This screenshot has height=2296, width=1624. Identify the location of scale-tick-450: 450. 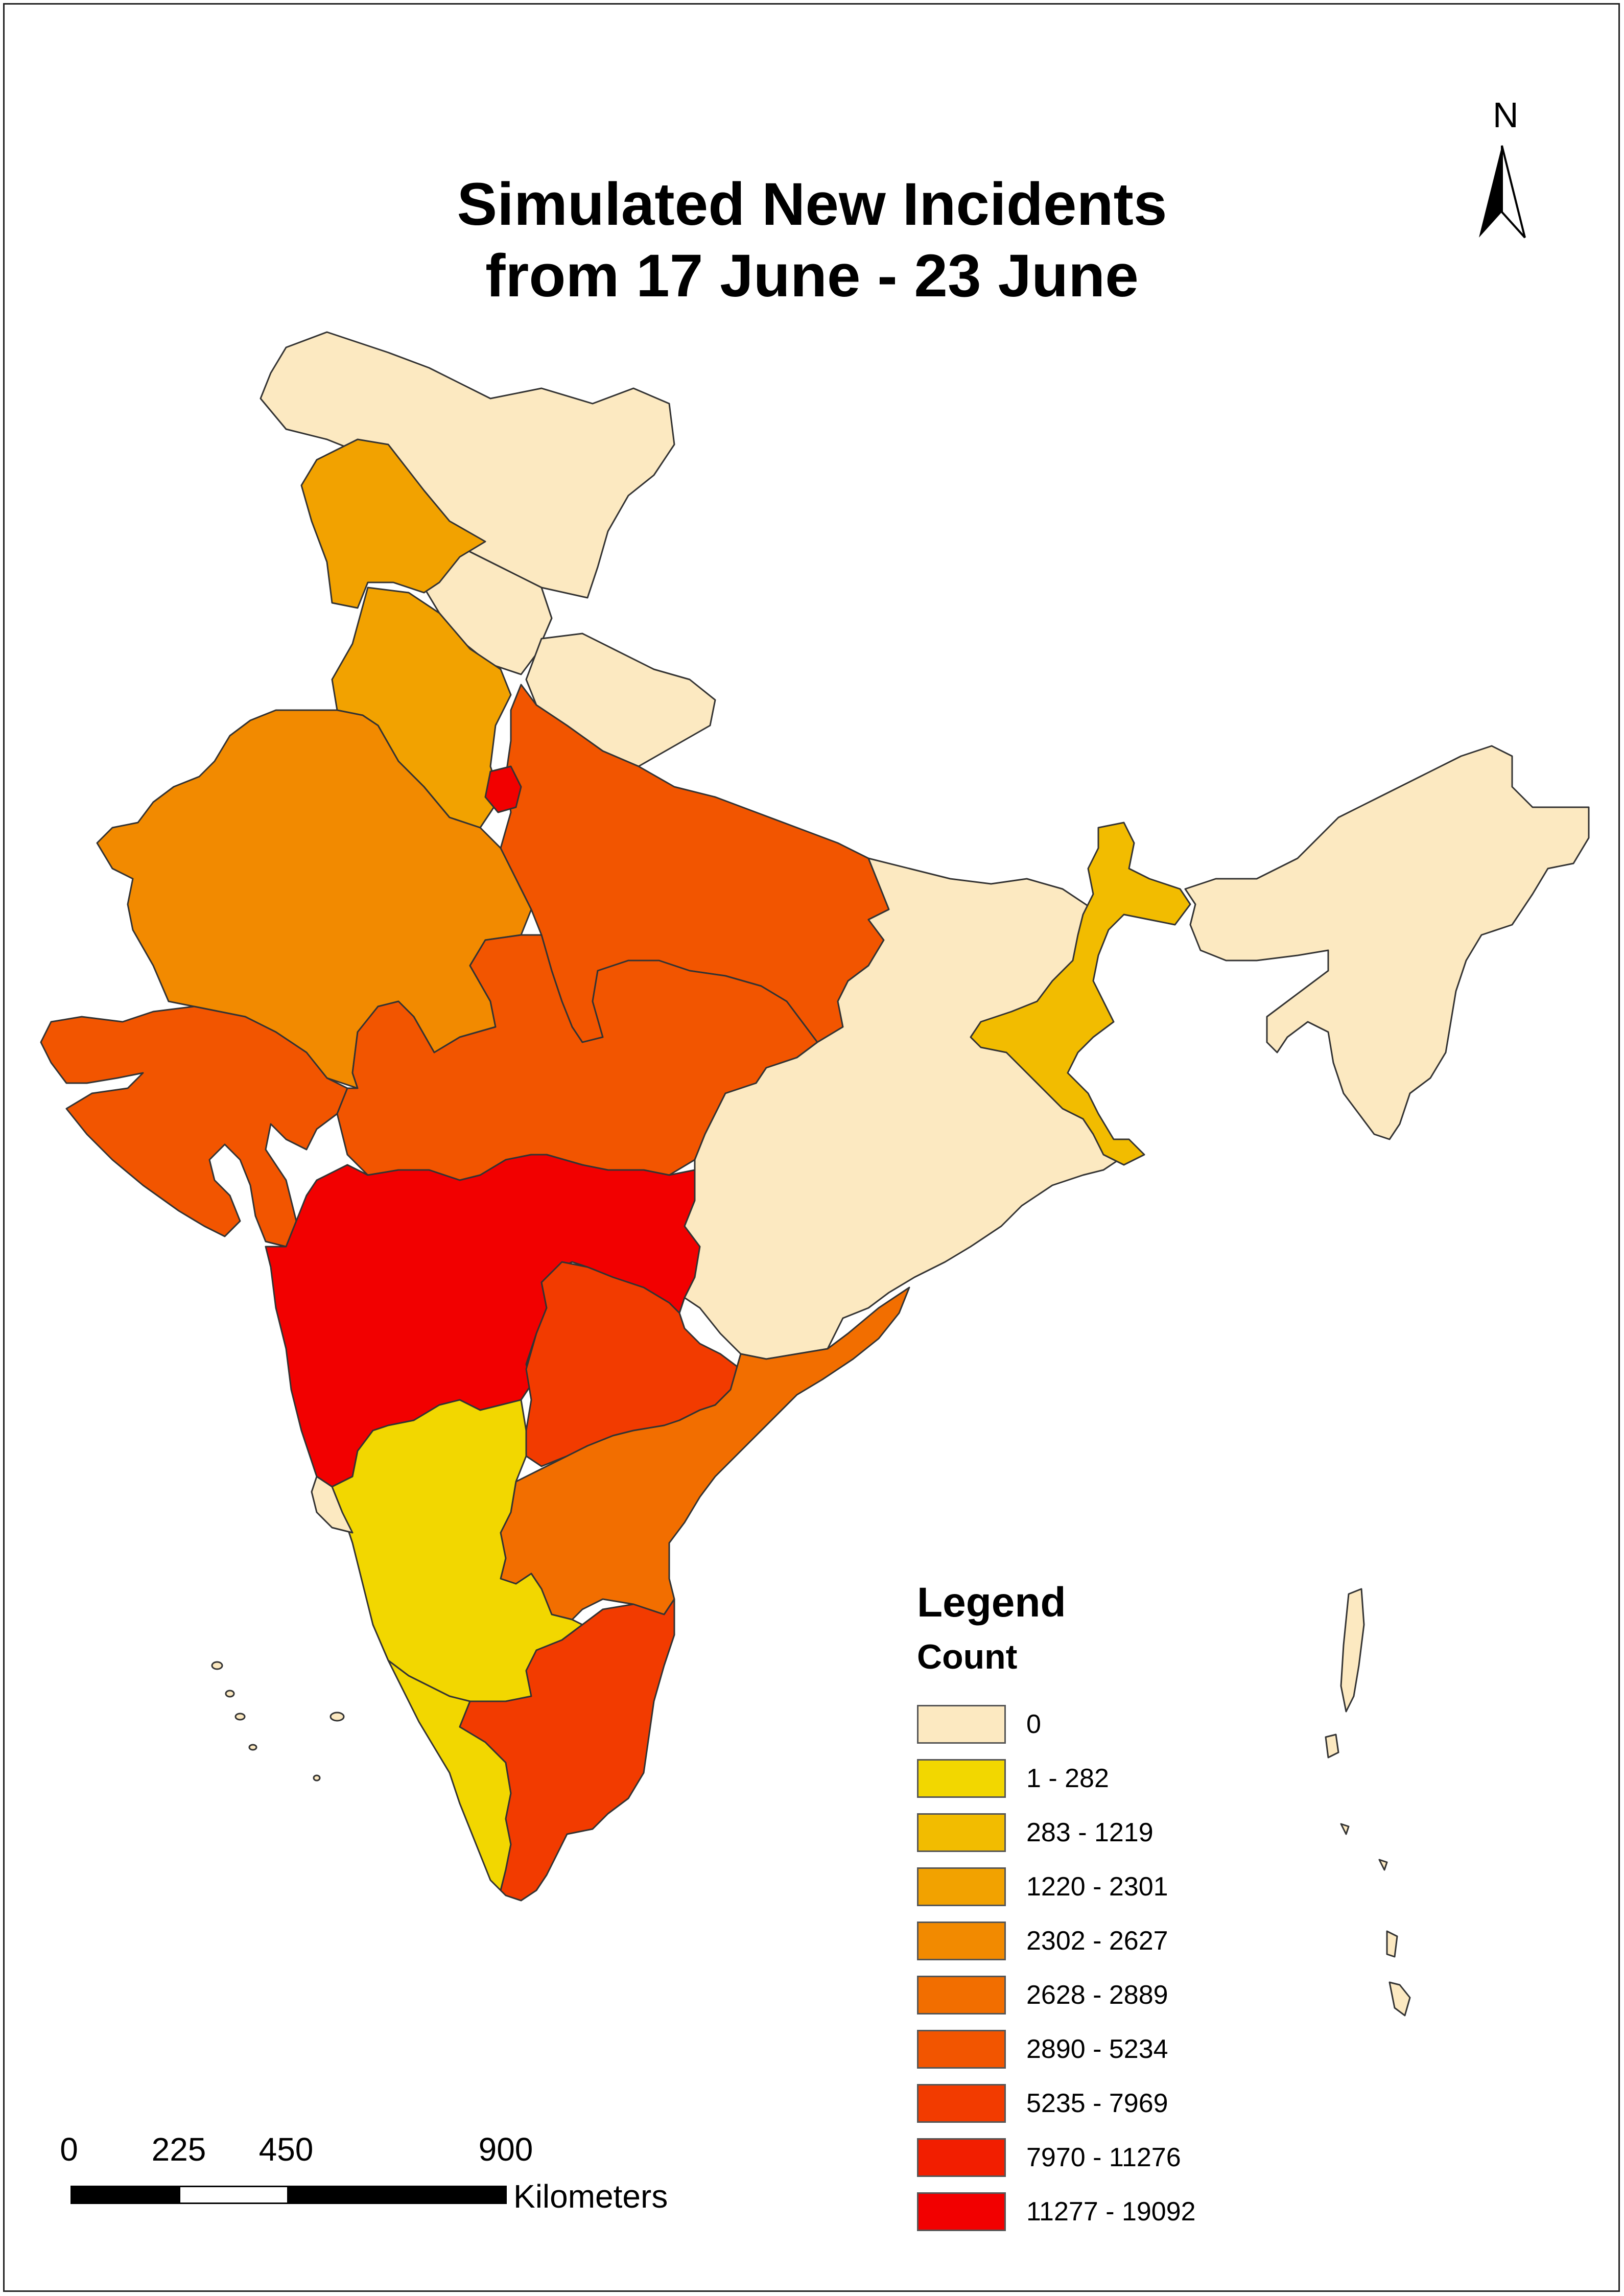
(286, 2149).